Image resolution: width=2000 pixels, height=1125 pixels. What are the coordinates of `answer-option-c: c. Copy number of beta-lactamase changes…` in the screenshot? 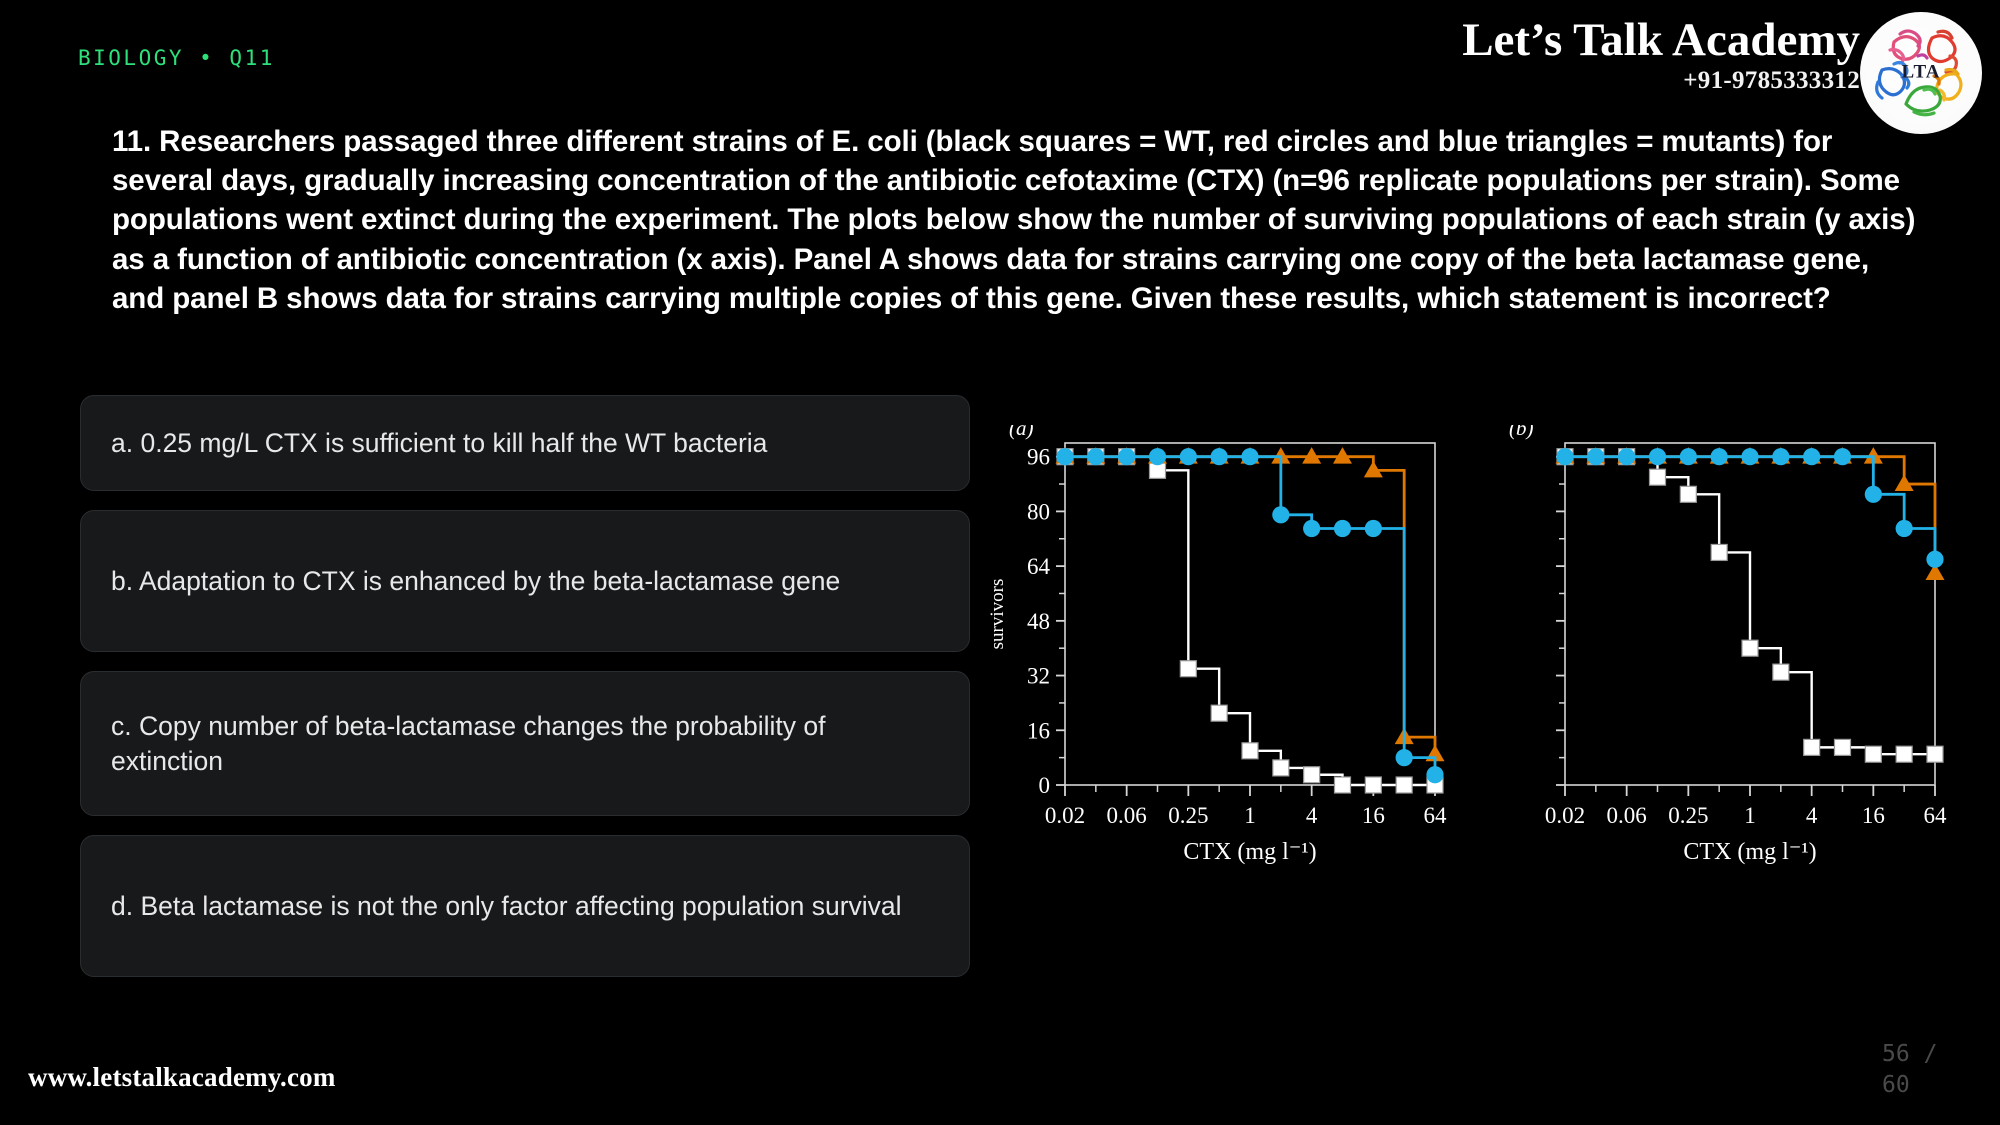 It's located at (525, 743).